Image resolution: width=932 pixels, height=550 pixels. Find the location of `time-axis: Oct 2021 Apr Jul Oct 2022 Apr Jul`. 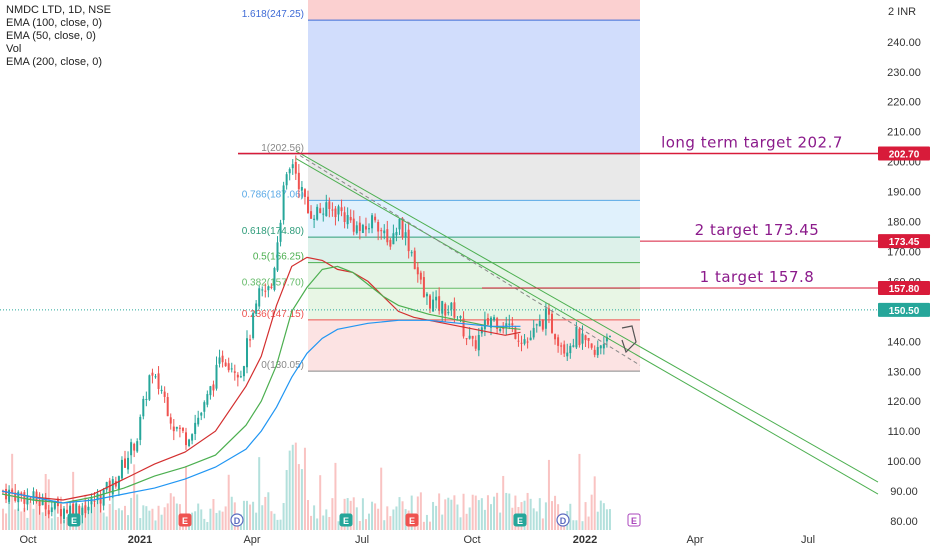

time-axis: Oct 2021 Apr Jul Oct 2022 Apr Jul is located at coordinates (417, 540).